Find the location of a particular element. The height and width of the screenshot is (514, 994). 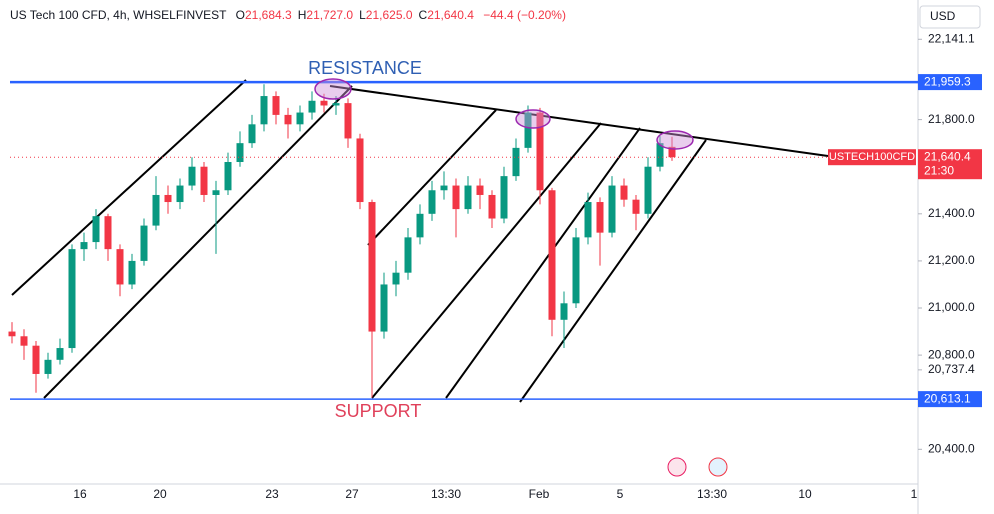

last-price-label: 21,640.4 is located at coordinates (947, 156).